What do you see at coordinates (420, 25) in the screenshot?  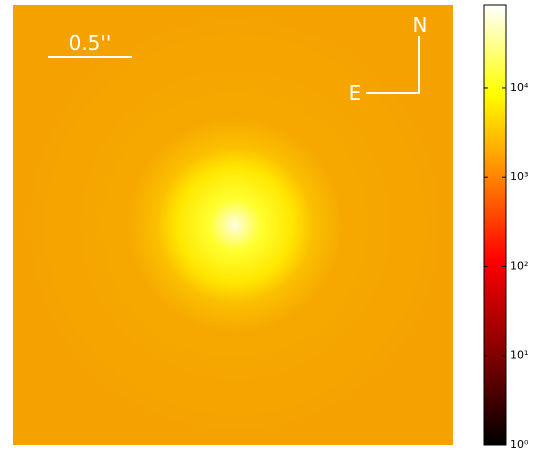 I see `north-label: N` at bounding box center [420, 25].